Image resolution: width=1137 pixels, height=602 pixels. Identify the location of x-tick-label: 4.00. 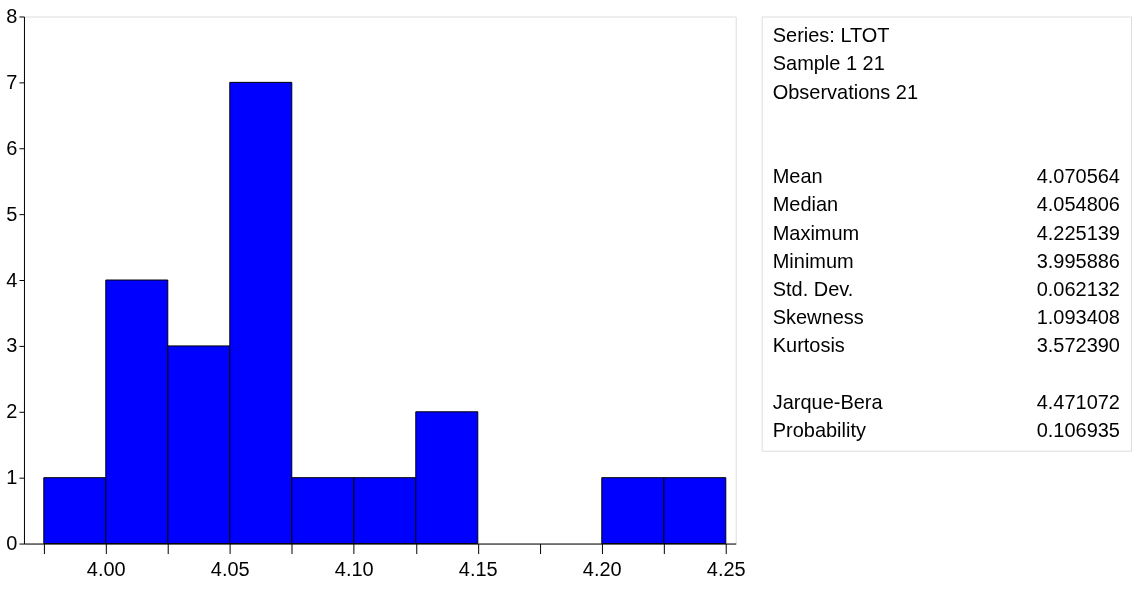
(106, 569).